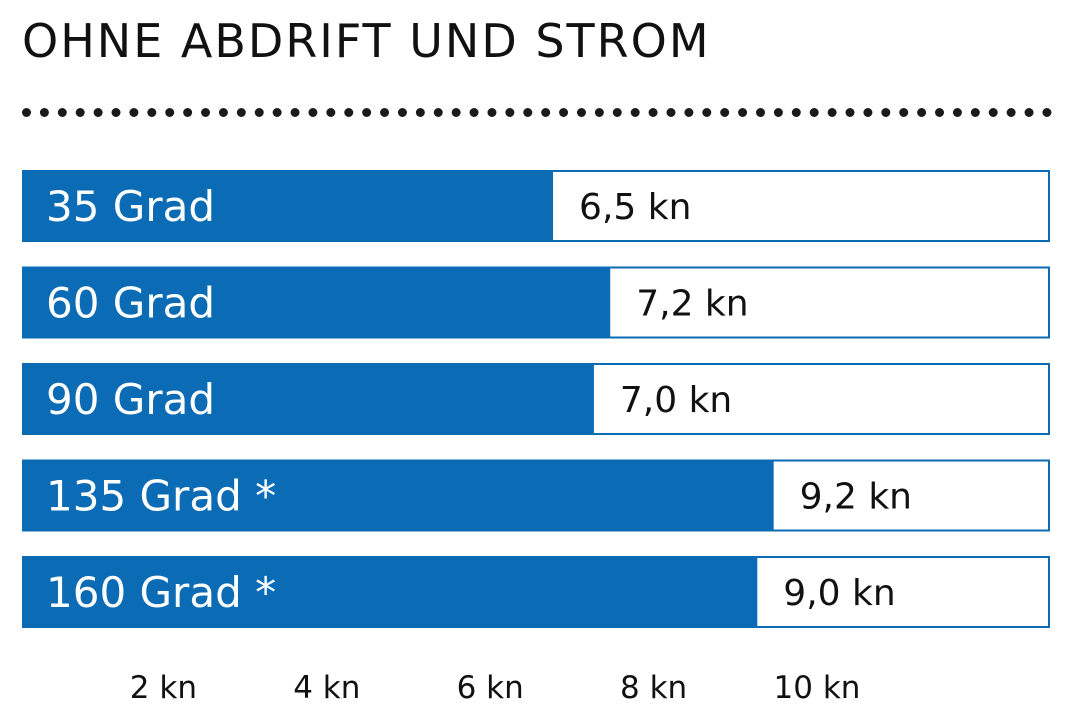 The image size is (1068, 712). I want to click on dotted-divider, so click(537, 112).